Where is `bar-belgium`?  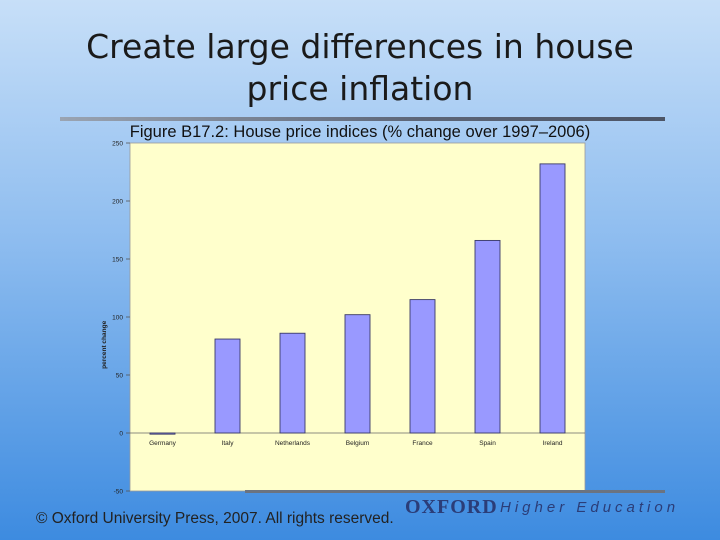
bar-belgium is located at coordinates (357, 374).